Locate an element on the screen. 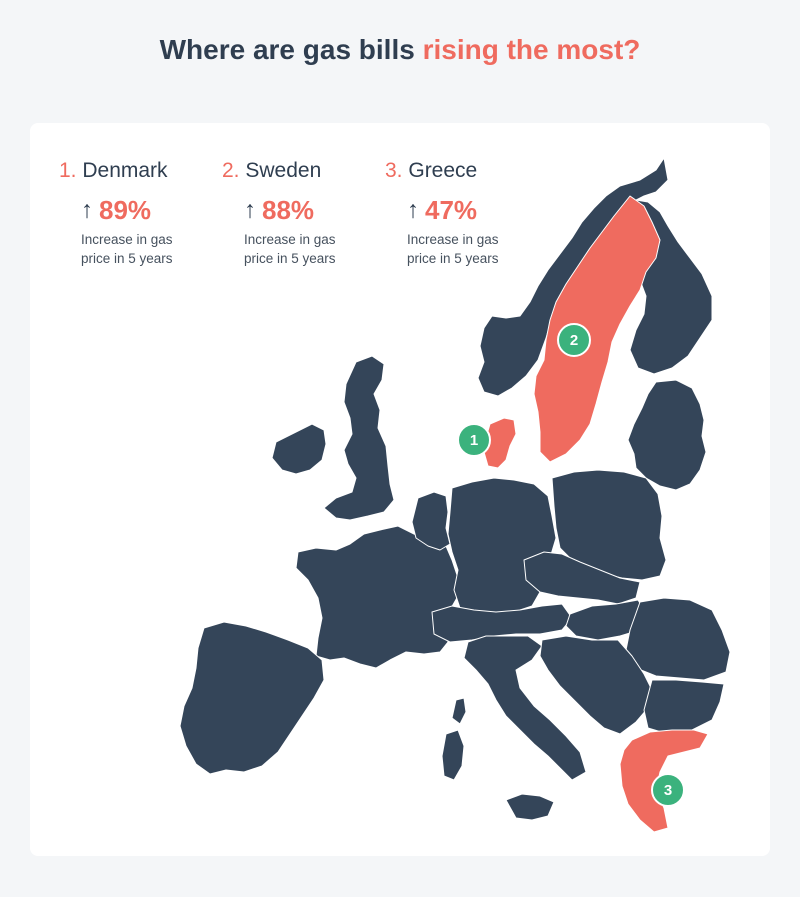 The width and height of the screenshot is (800, 897). stat-value-row: ↑ 89% is located at coordinates (139, 210).